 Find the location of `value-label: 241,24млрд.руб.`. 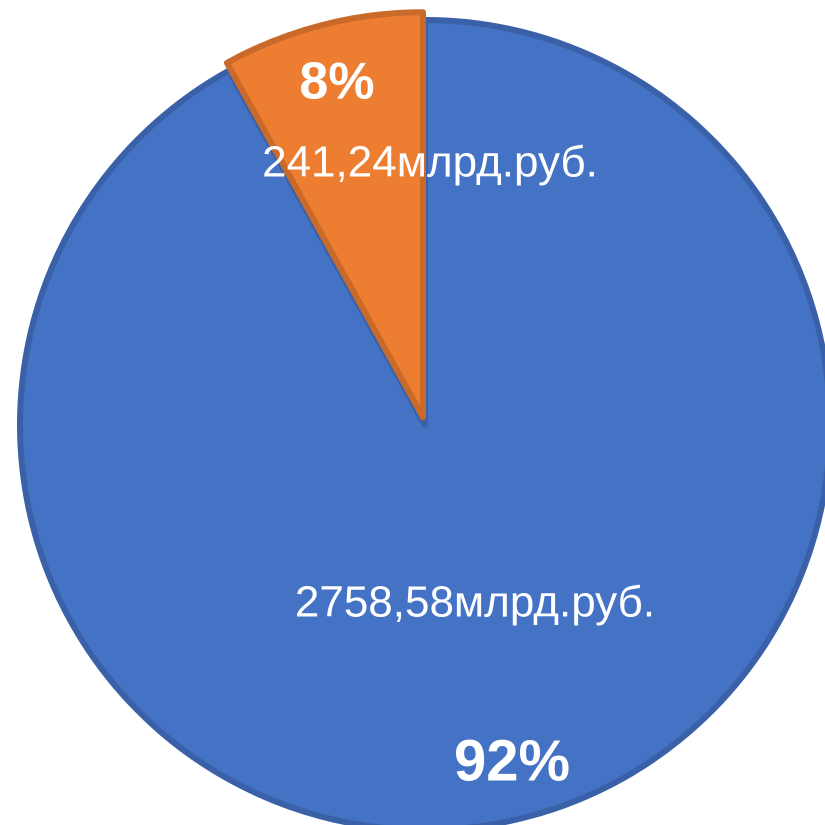

value-label: 241,24млрд.руб. is located at coordinates (430, 162).